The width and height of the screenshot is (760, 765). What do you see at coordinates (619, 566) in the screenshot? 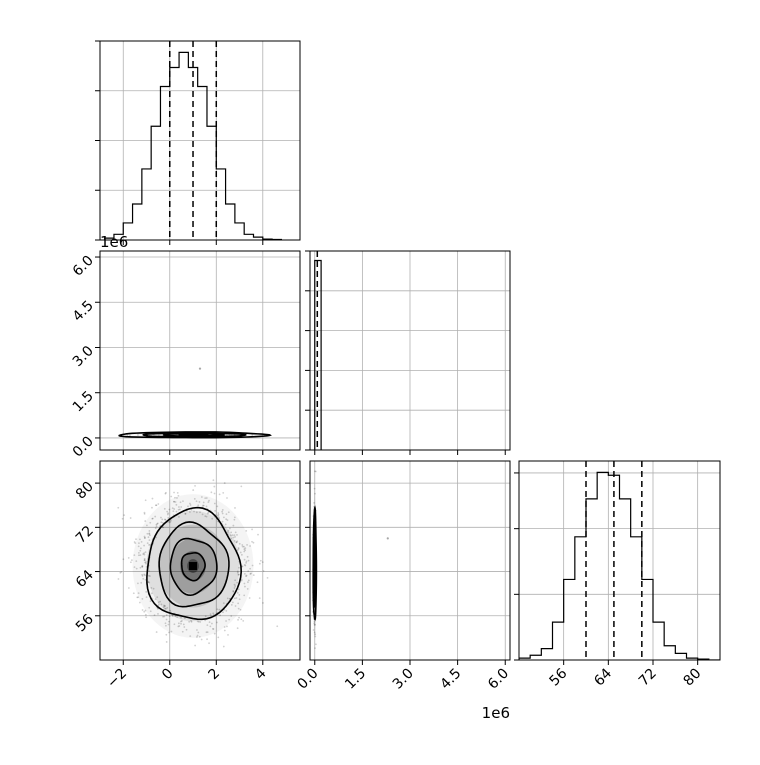
I see `histogram-step-line` at bounding box center [619, 566].